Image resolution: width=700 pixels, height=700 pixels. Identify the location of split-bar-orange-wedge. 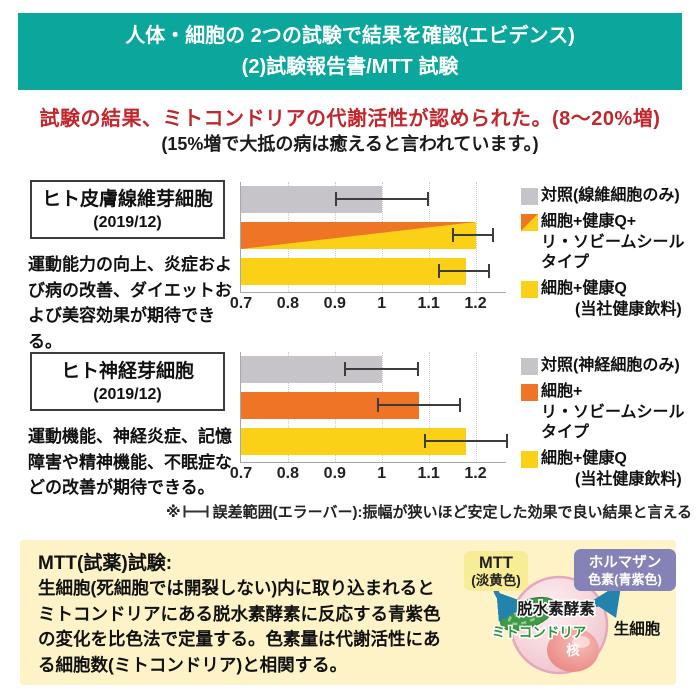
(358, 235).